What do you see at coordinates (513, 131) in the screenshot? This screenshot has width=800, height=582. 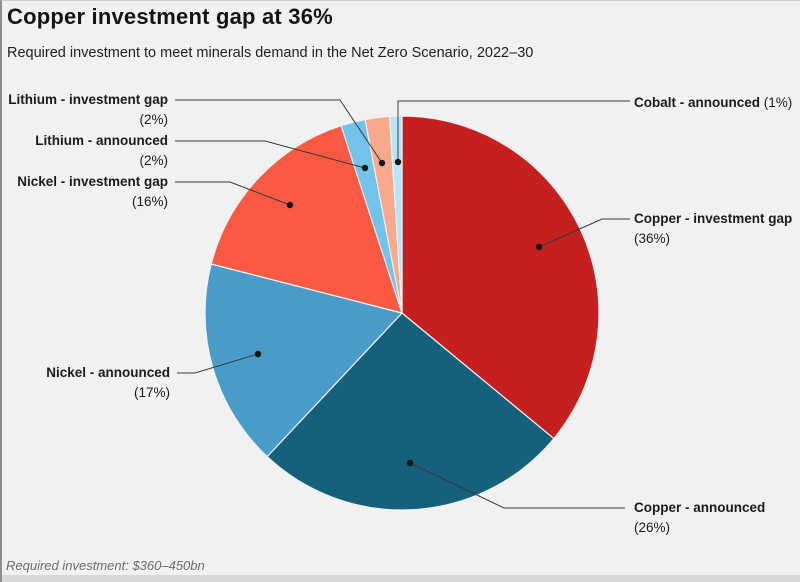 I see `leader-cobalt-announced` at bounding box center [513, 131].